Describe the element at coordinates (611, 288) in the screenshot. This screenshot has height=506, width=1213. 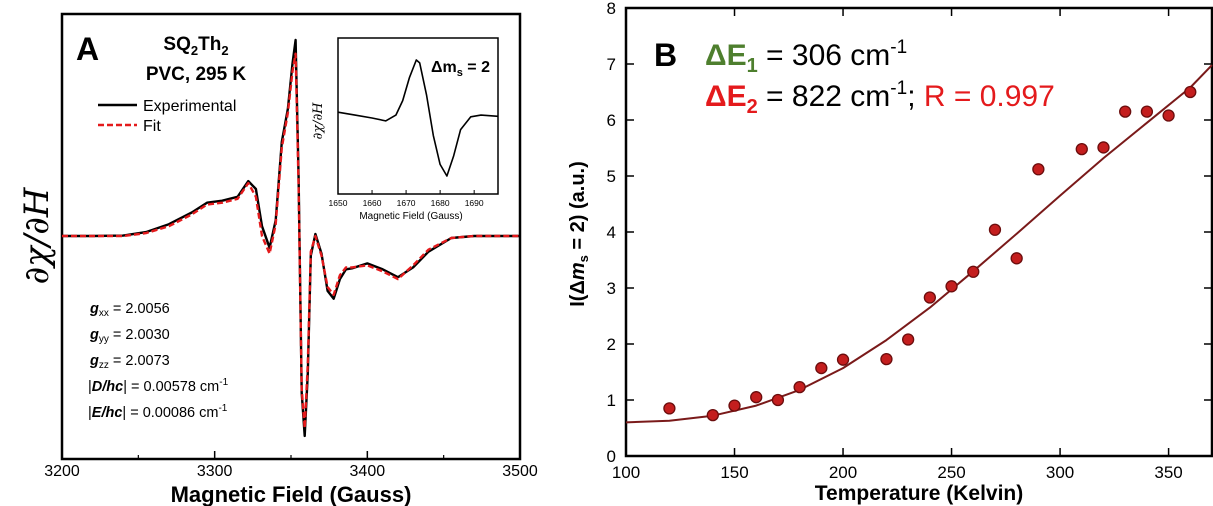
I see `panel-b-y-tick-label: 3` at that location.